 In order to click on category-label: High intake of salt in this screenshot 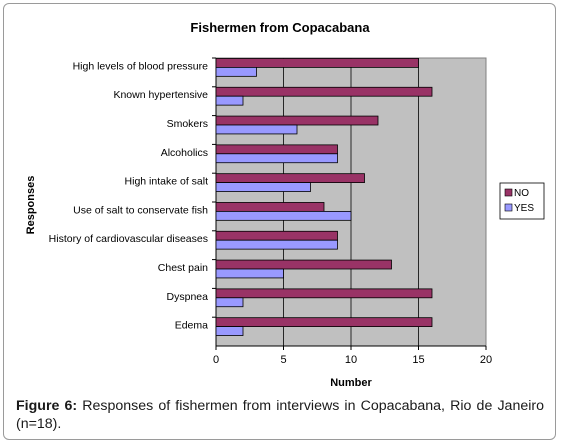, I will do `click(167, 182)`.